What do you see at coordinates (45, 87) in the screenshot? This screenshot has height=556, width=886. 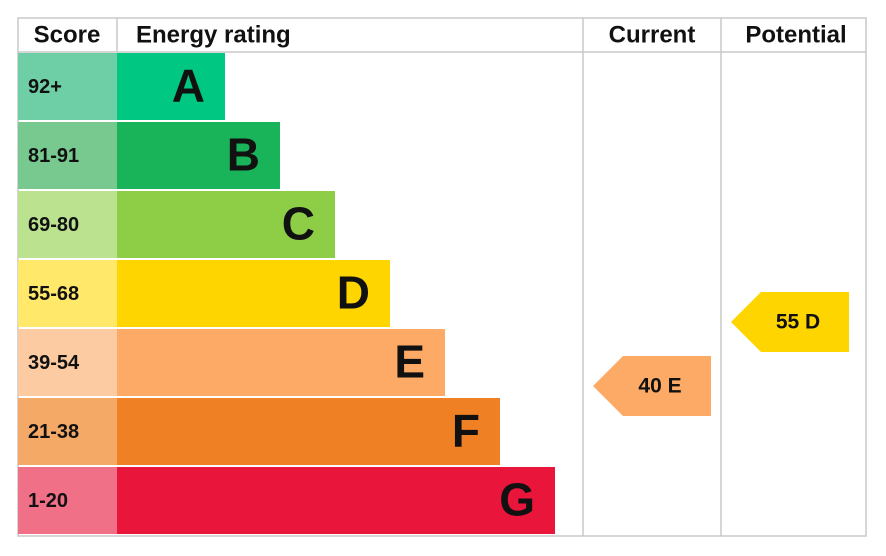 I see `score-range: 92+` at bounding box center [45, 87].